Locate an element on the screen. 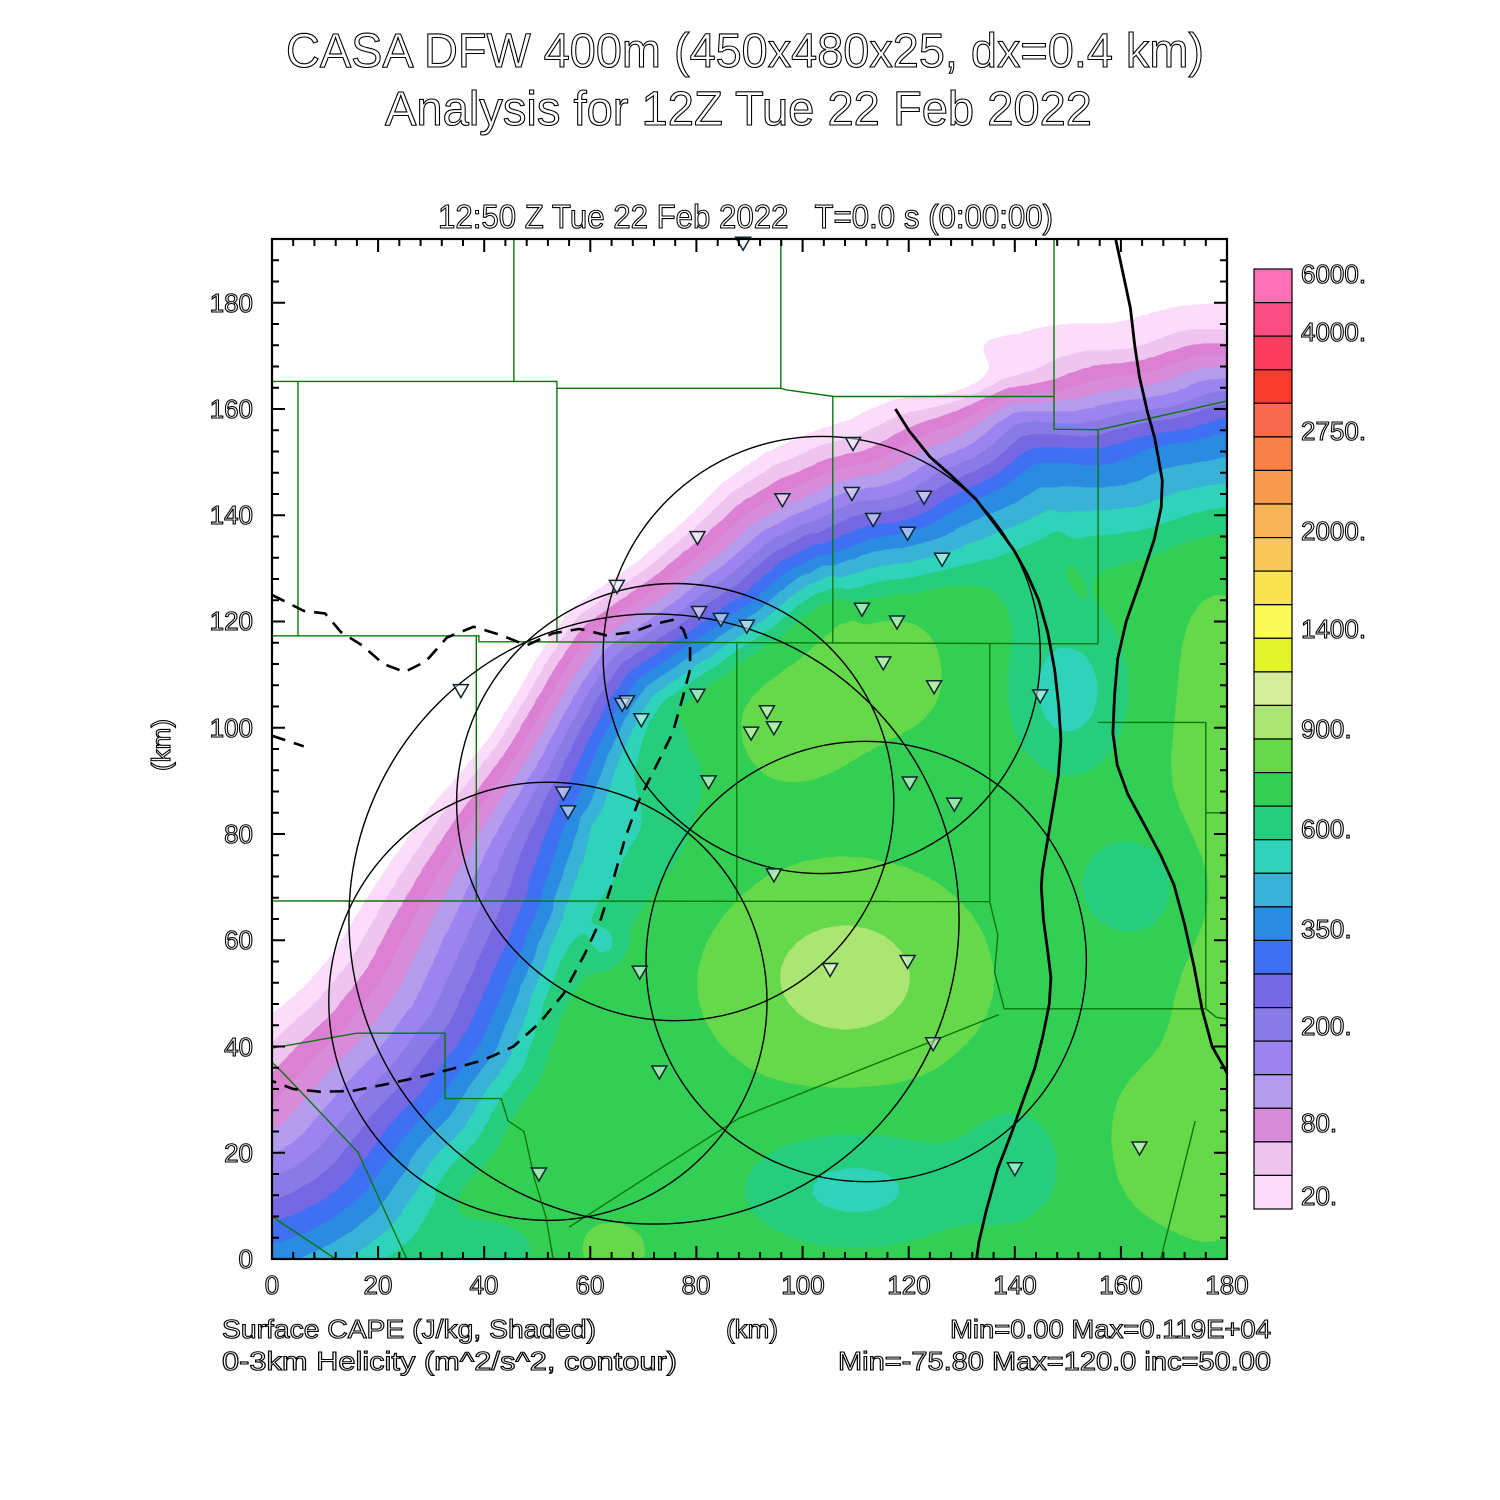 The height and width of the screenshot is (1500, 1500). svg-text: Min=-75.80 Max=120.0 inc=50.00 is located at coordinates (1054, 1361).